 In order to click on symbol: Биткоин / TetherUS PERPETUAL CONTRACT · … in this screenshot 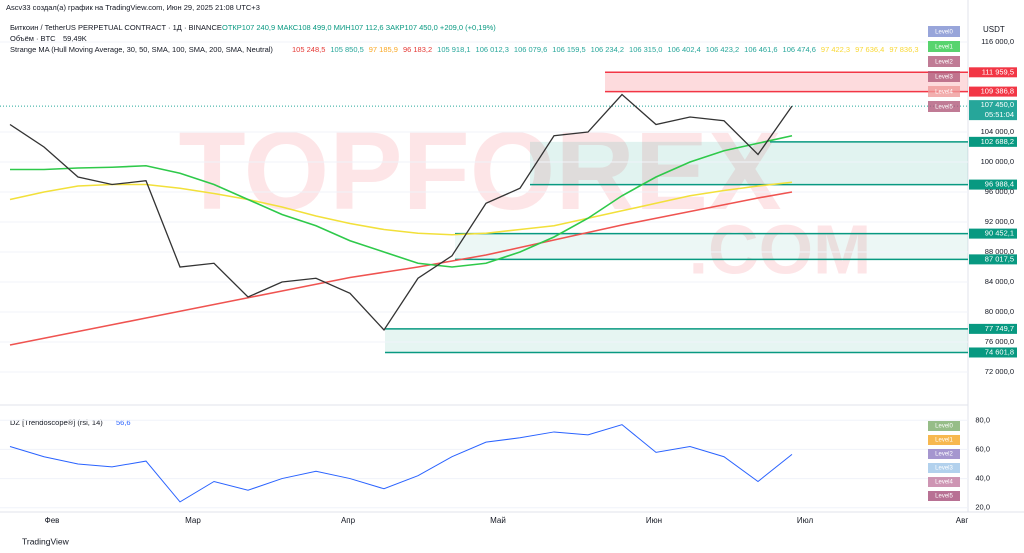, I will do `click(116, 27)`.